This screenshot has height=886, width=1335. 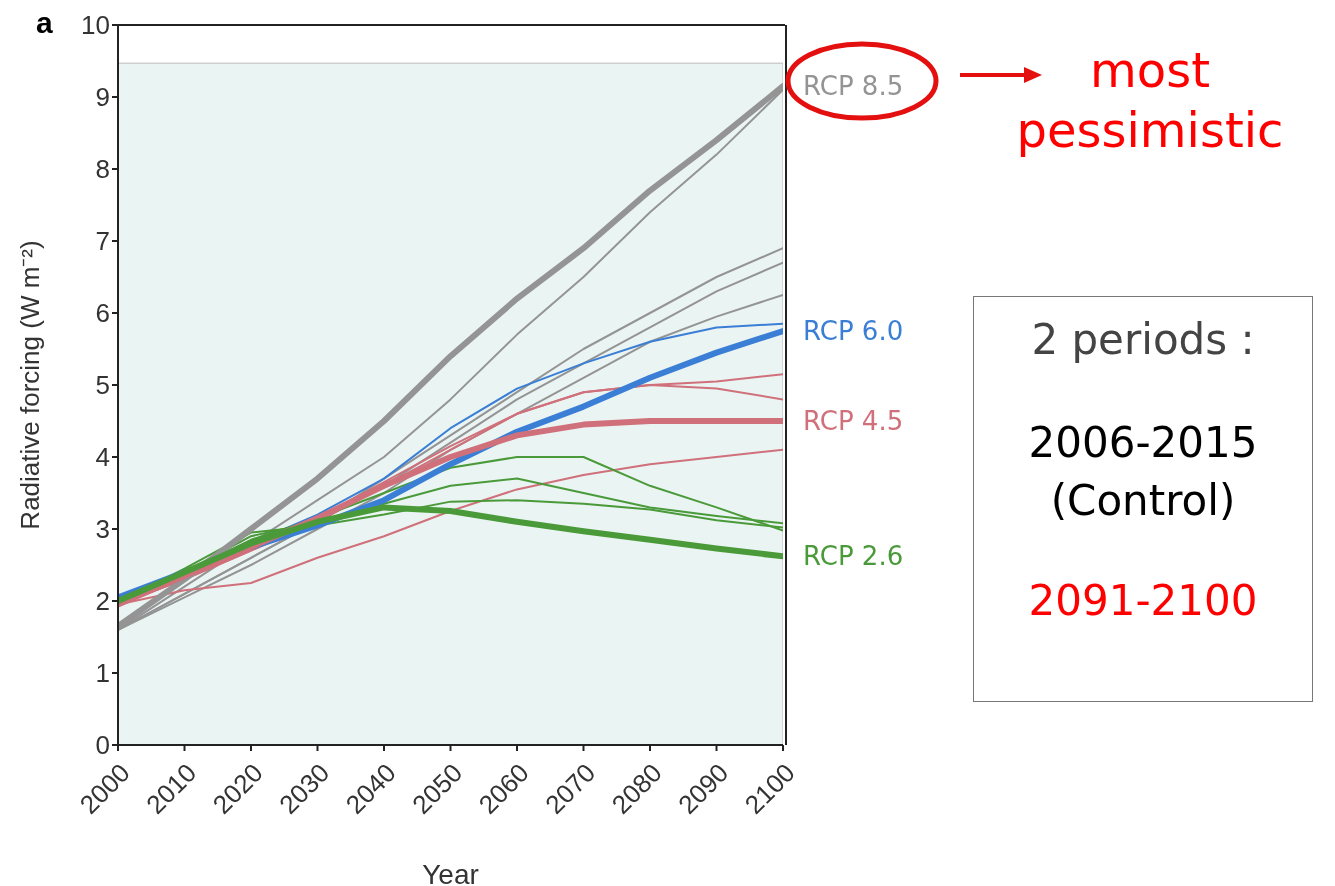 I want to click on y-tick-label: 2, so click(x=102, y=601).